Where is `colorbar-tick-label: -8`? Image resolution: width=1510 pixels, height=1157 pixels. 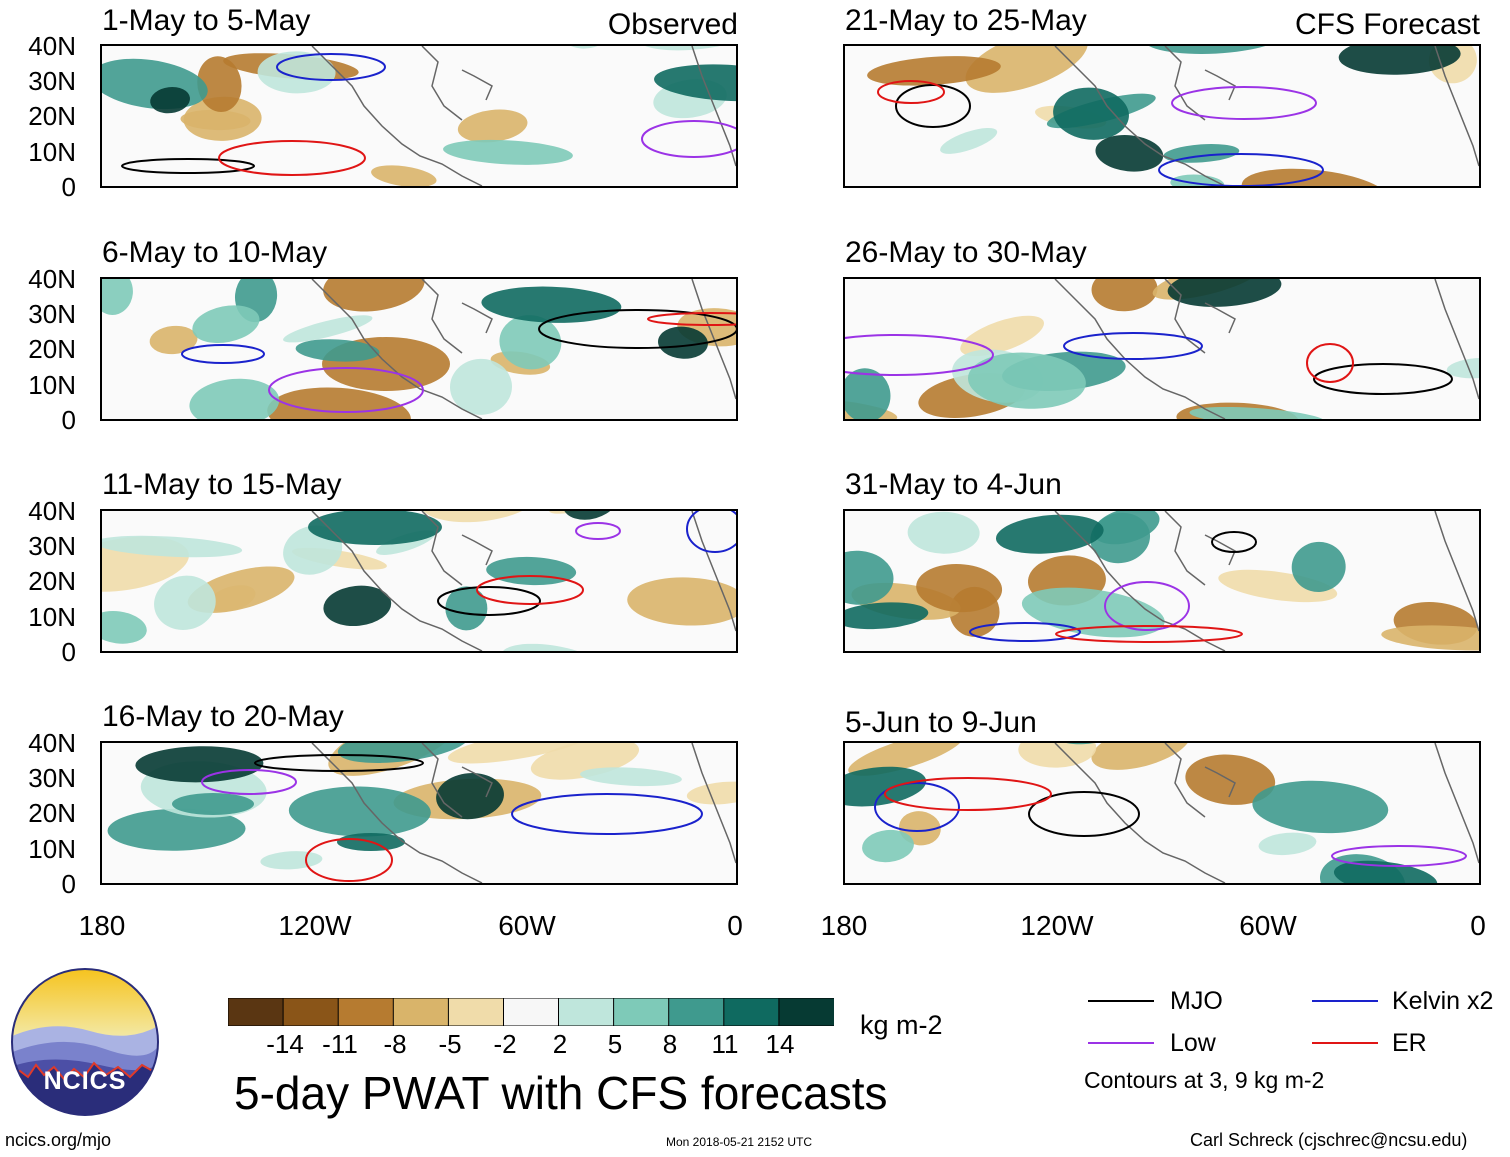
colorbar-tick-label: -8 is located at coordinates (395, 1044).